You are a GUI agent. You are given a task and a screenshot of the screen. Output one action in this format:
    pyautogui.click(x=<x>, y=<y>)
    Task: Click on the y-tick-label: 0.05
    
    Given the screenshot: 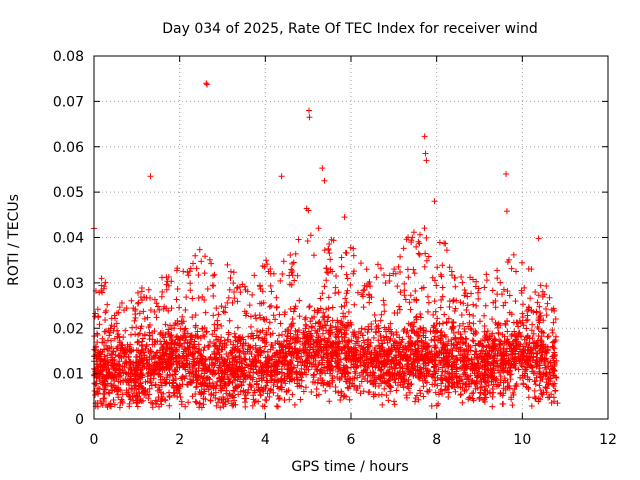 What is the action you would take?
    pyautogui.click(x=68, y=193)
    